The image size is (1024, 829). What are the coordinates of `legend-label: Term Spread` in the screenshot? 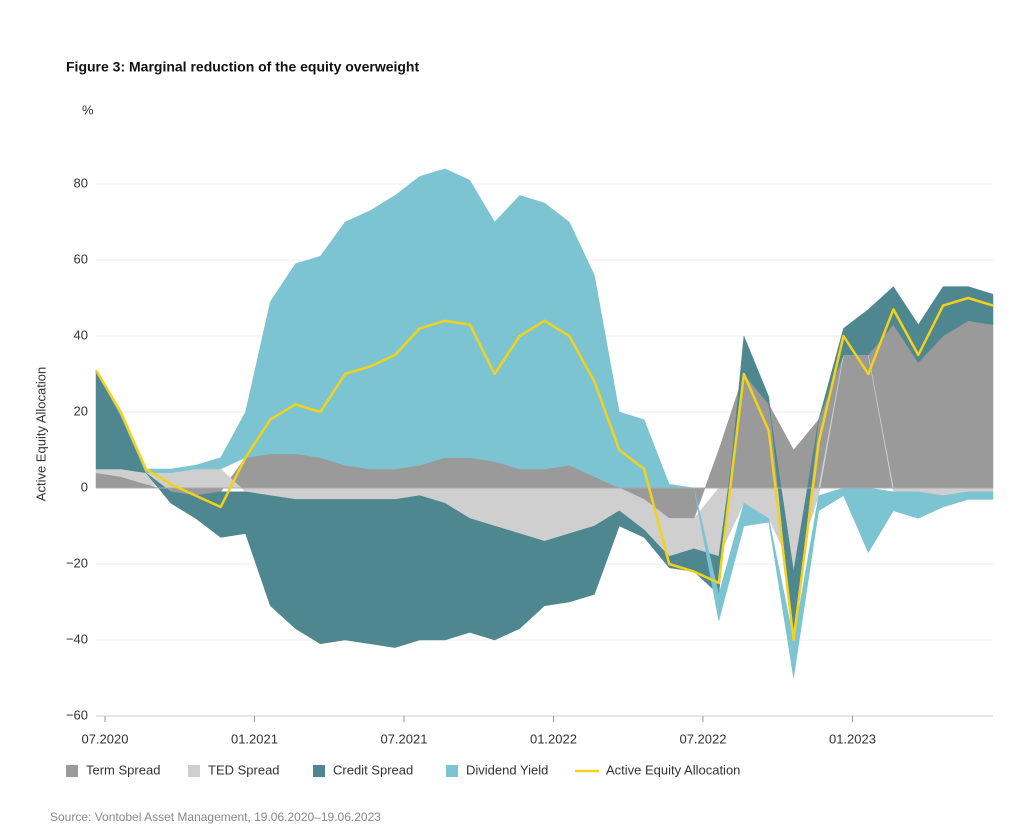 It's located at (123, 769).